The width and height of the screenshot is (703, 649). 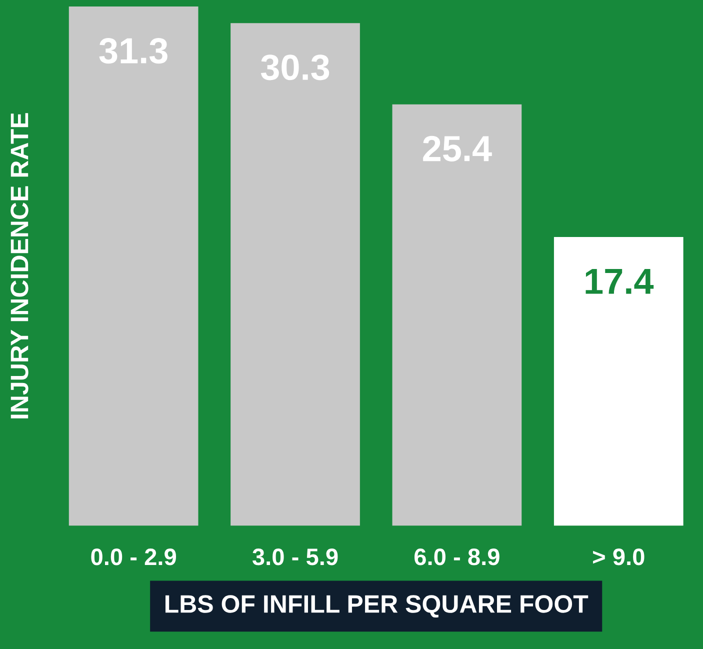 I want to click on x-tick-label: 0.0 - 2.9, so click(x=133, y=557).